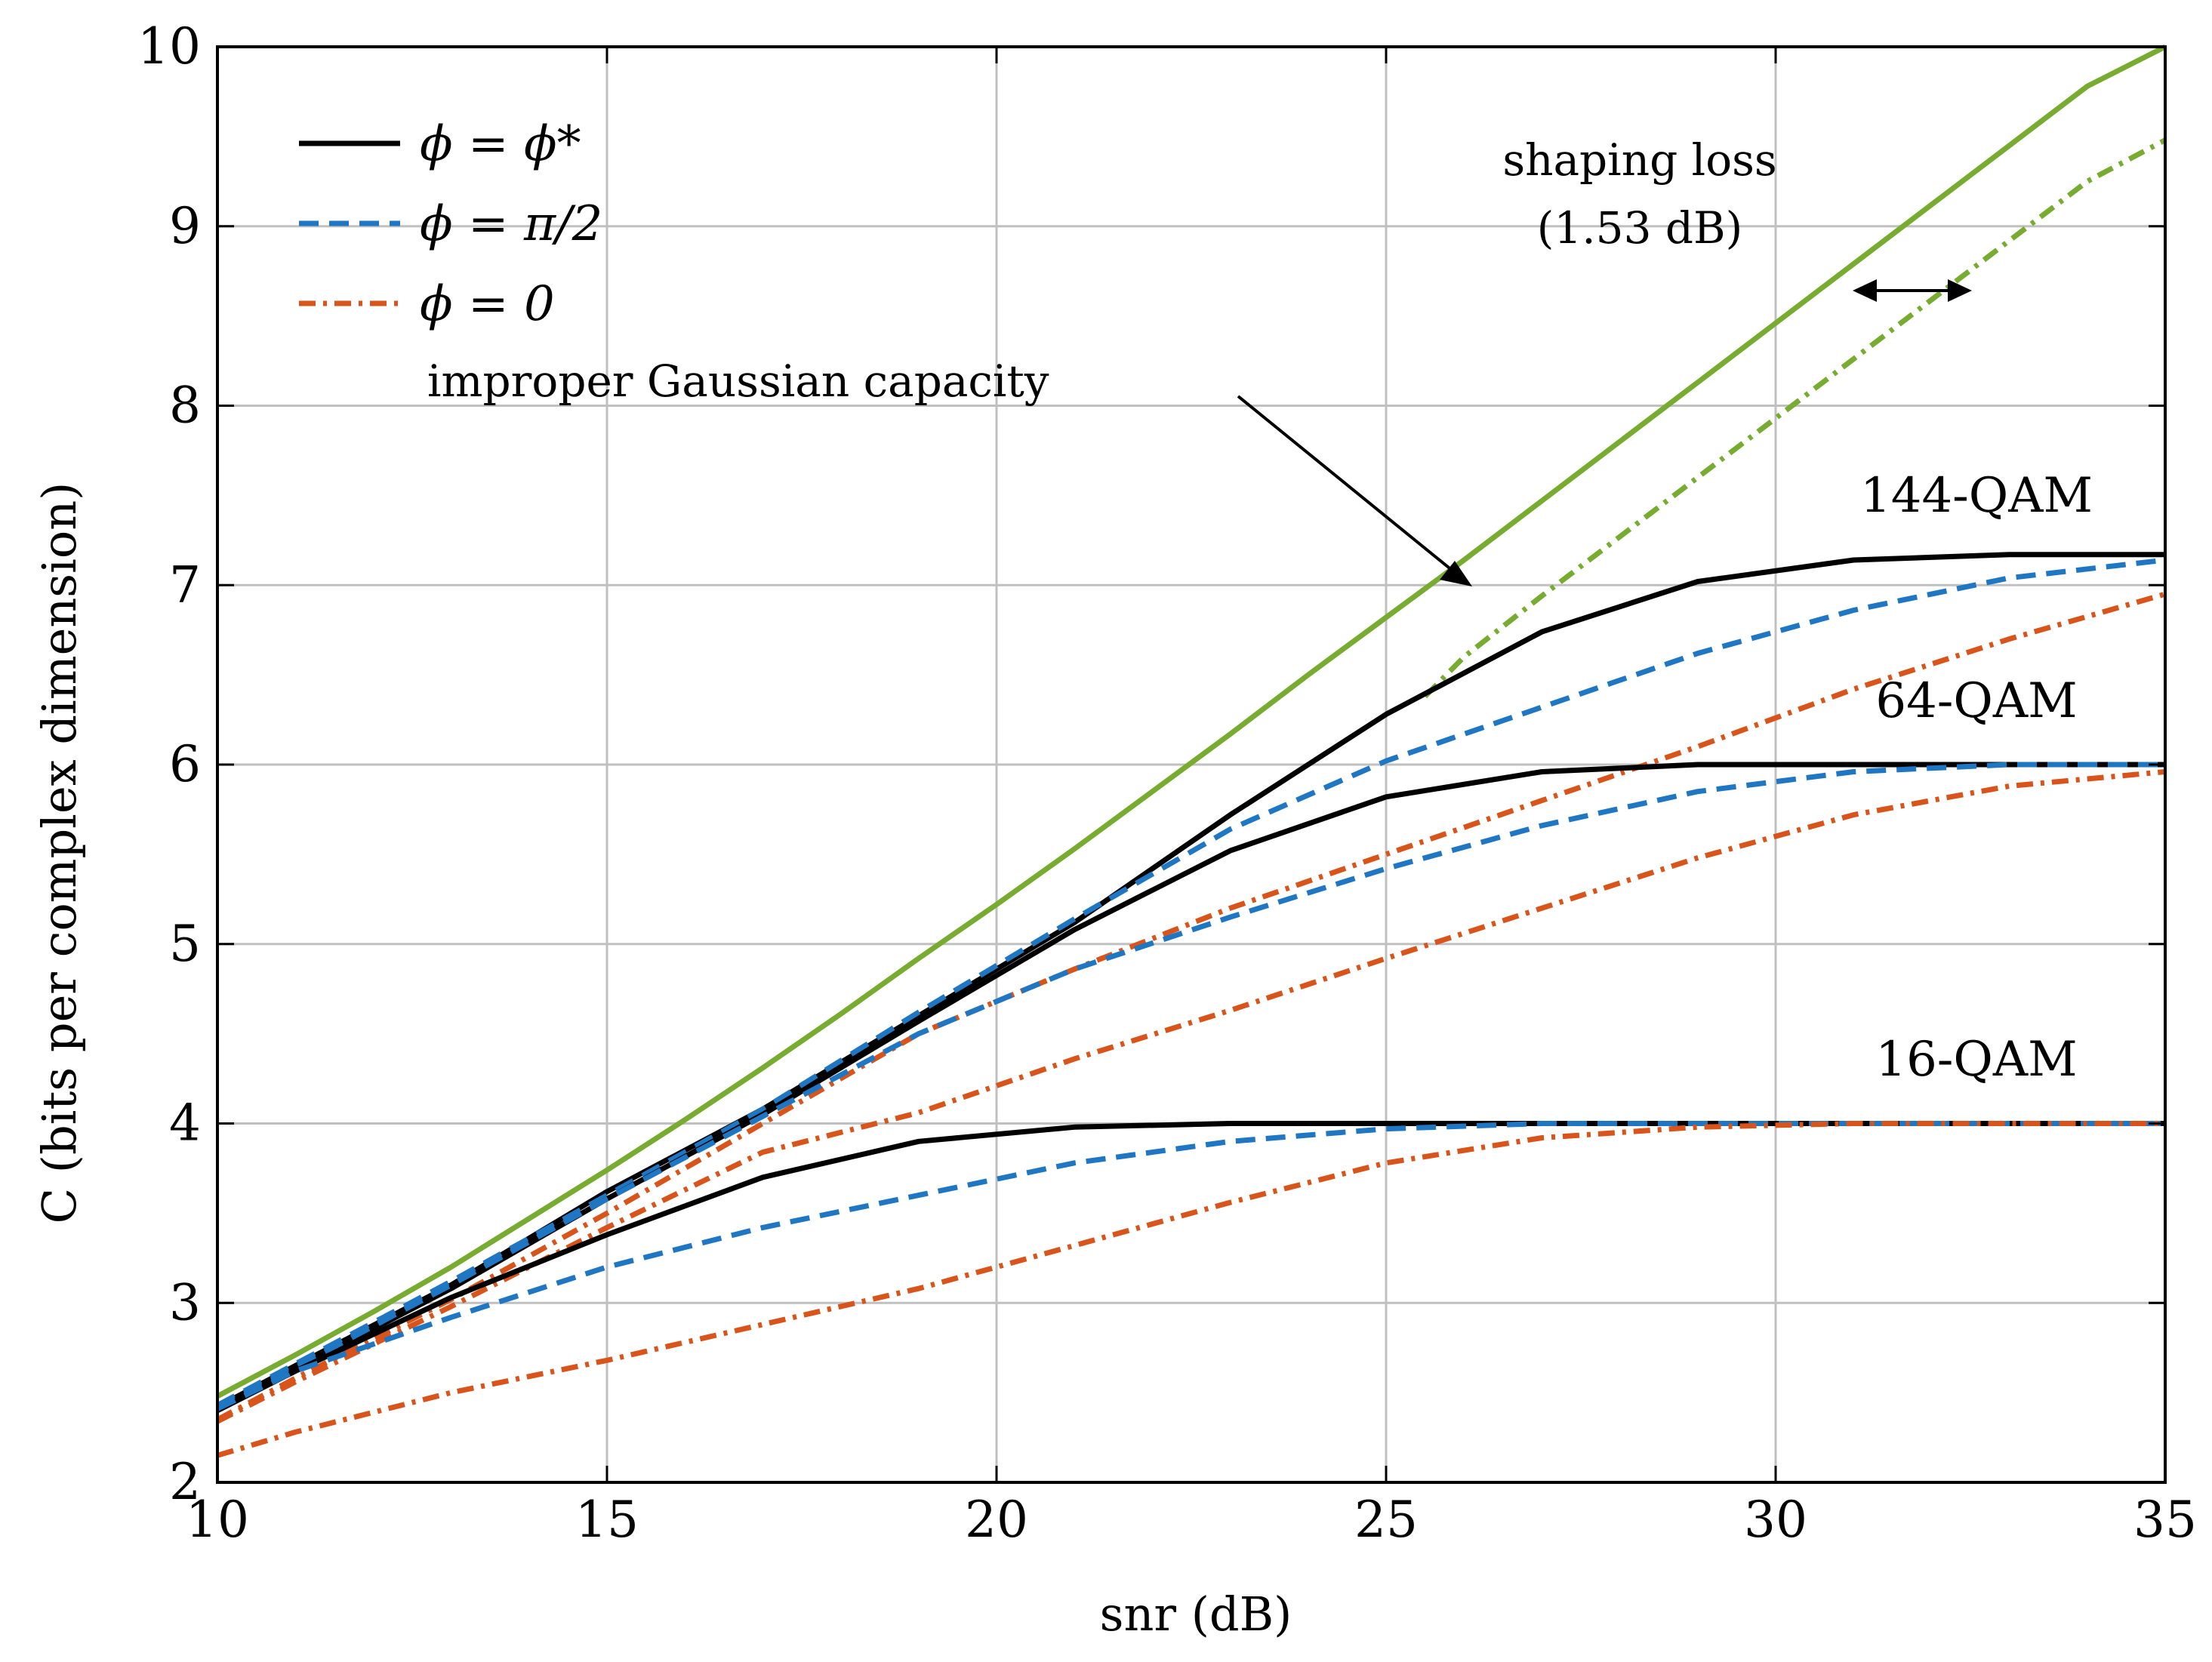  Describe the element at coordinates (607, 1520) in the screenshot. I see `x-tick-label: 15` at that location.